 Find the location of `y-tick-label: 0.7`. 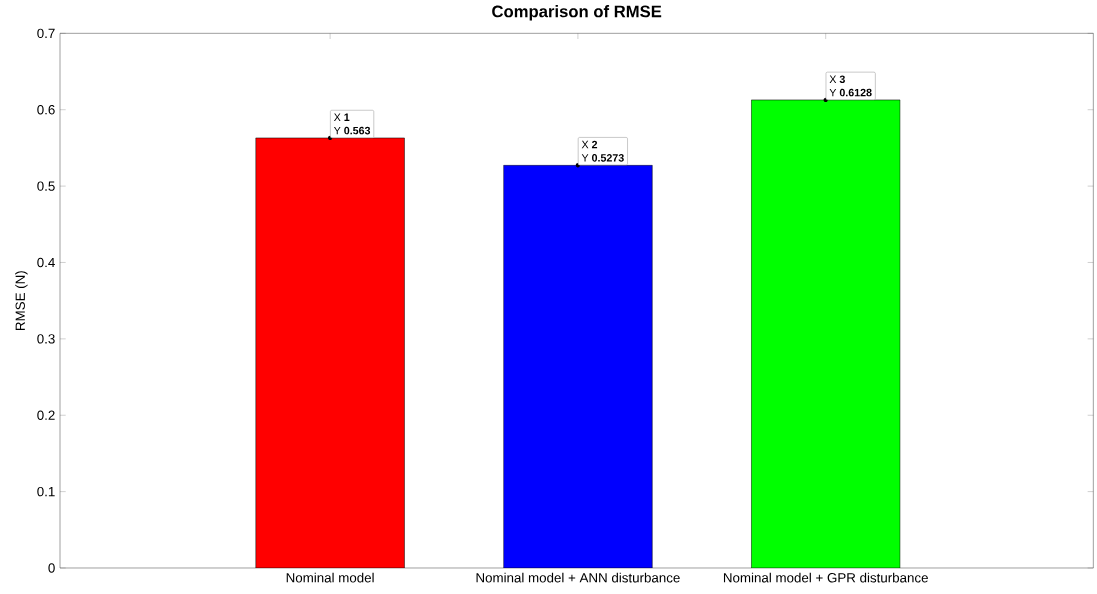

y-tick-label: 0.7 is located at coordinates (46, 33).